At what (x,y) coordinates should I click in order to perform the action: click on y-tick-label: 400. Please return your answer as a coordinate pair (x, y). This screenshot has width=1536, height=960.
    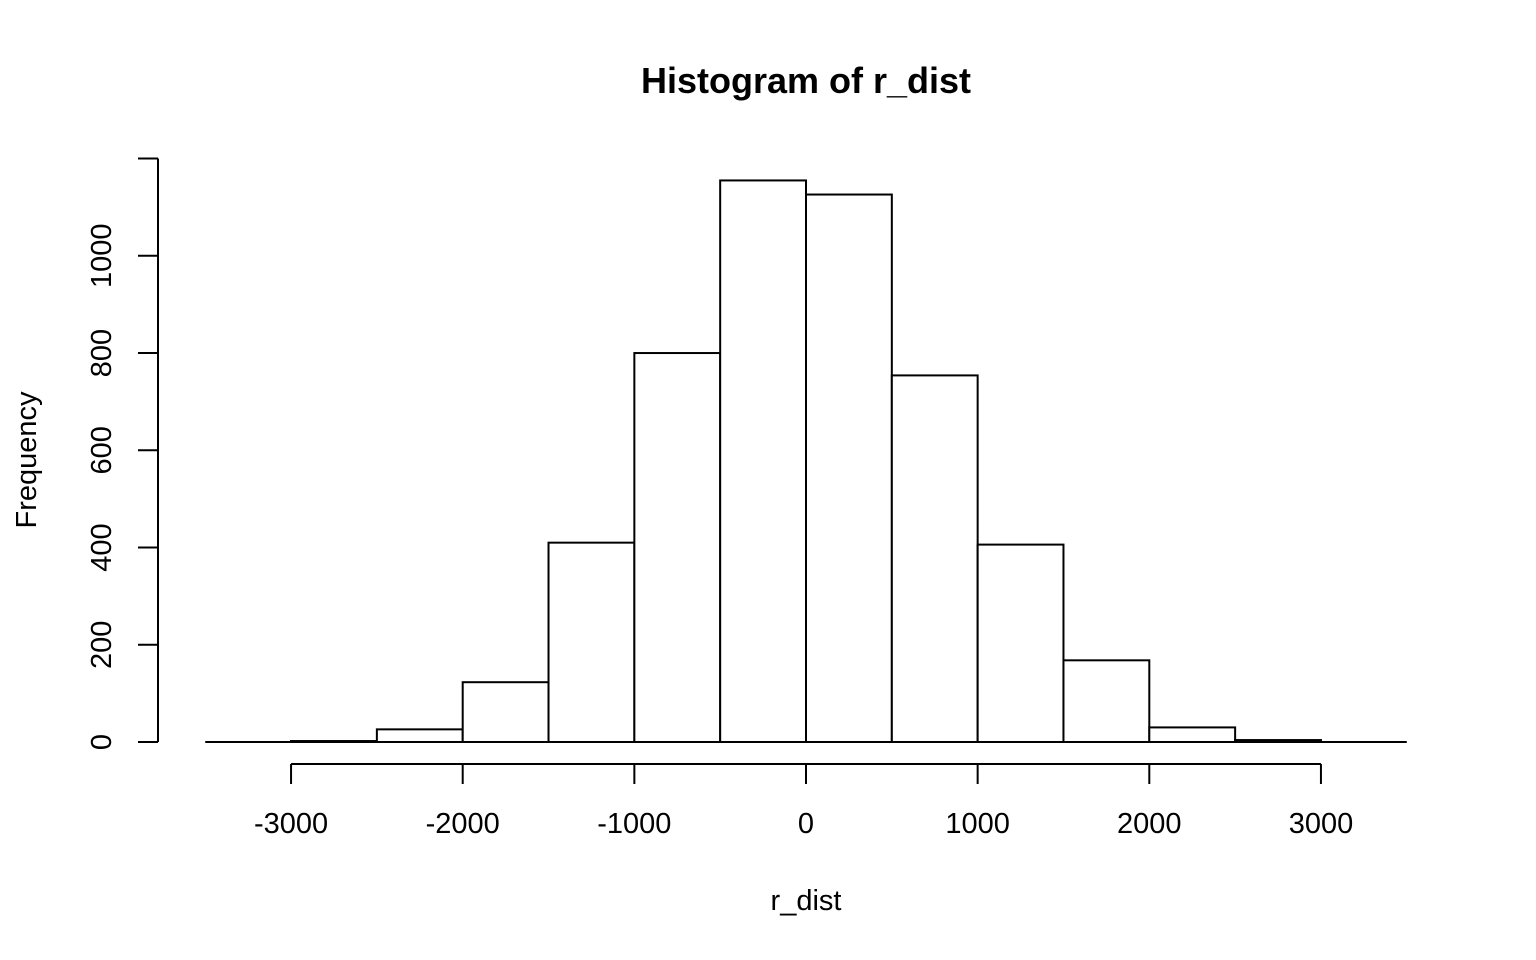
    Looking at the image, I should click on (102, 547).